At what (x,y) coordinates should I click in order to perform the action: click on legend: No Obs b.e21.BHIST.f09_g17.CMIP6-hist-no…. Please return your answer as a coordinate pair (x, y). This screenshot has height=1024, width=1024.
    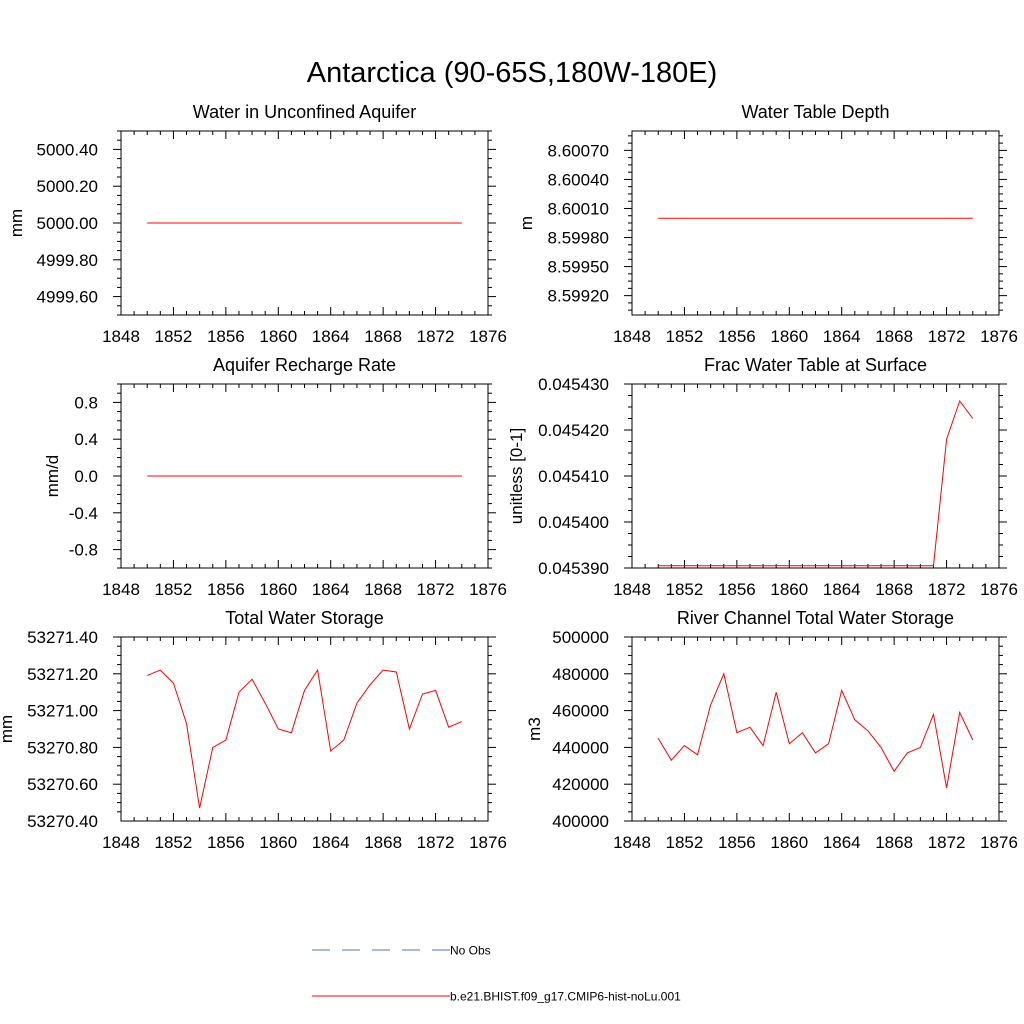
    Looking at the image, I should click on (496, 974).